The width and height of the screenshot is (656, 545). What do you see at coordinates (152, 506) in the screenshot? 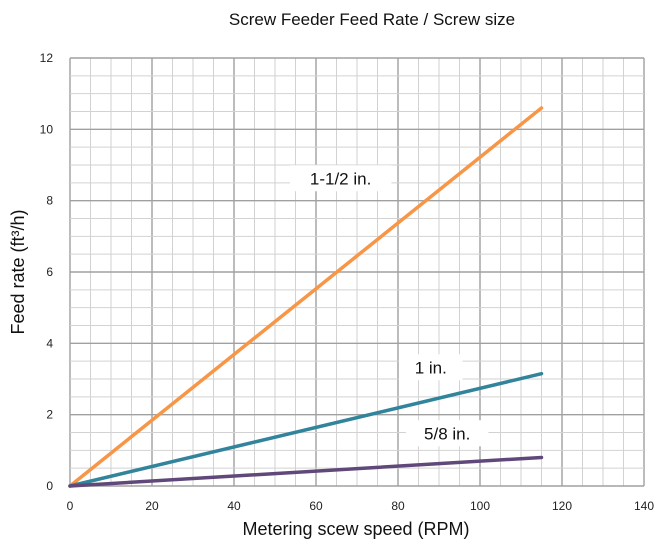
I see `x-tick-label: 20` at bounding box center [152, 506].